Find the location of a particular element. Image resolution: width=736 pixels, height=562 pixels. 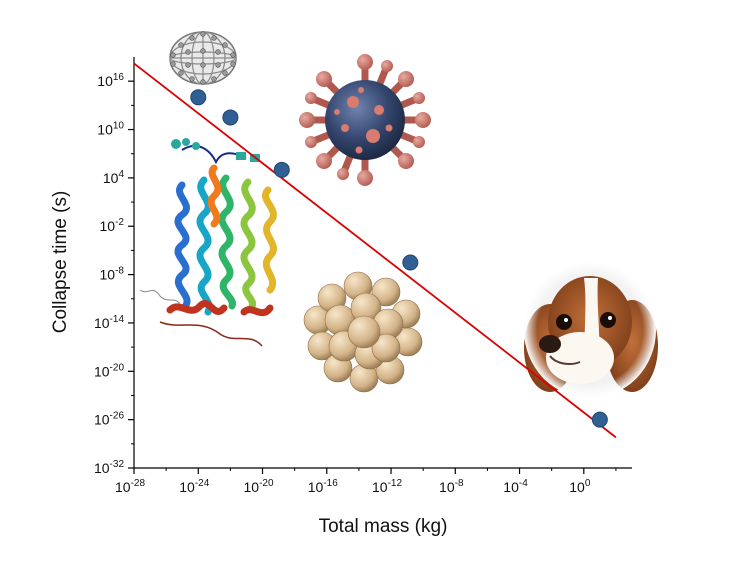

nanoparticle-illustration is located at coordinates (363, 332).